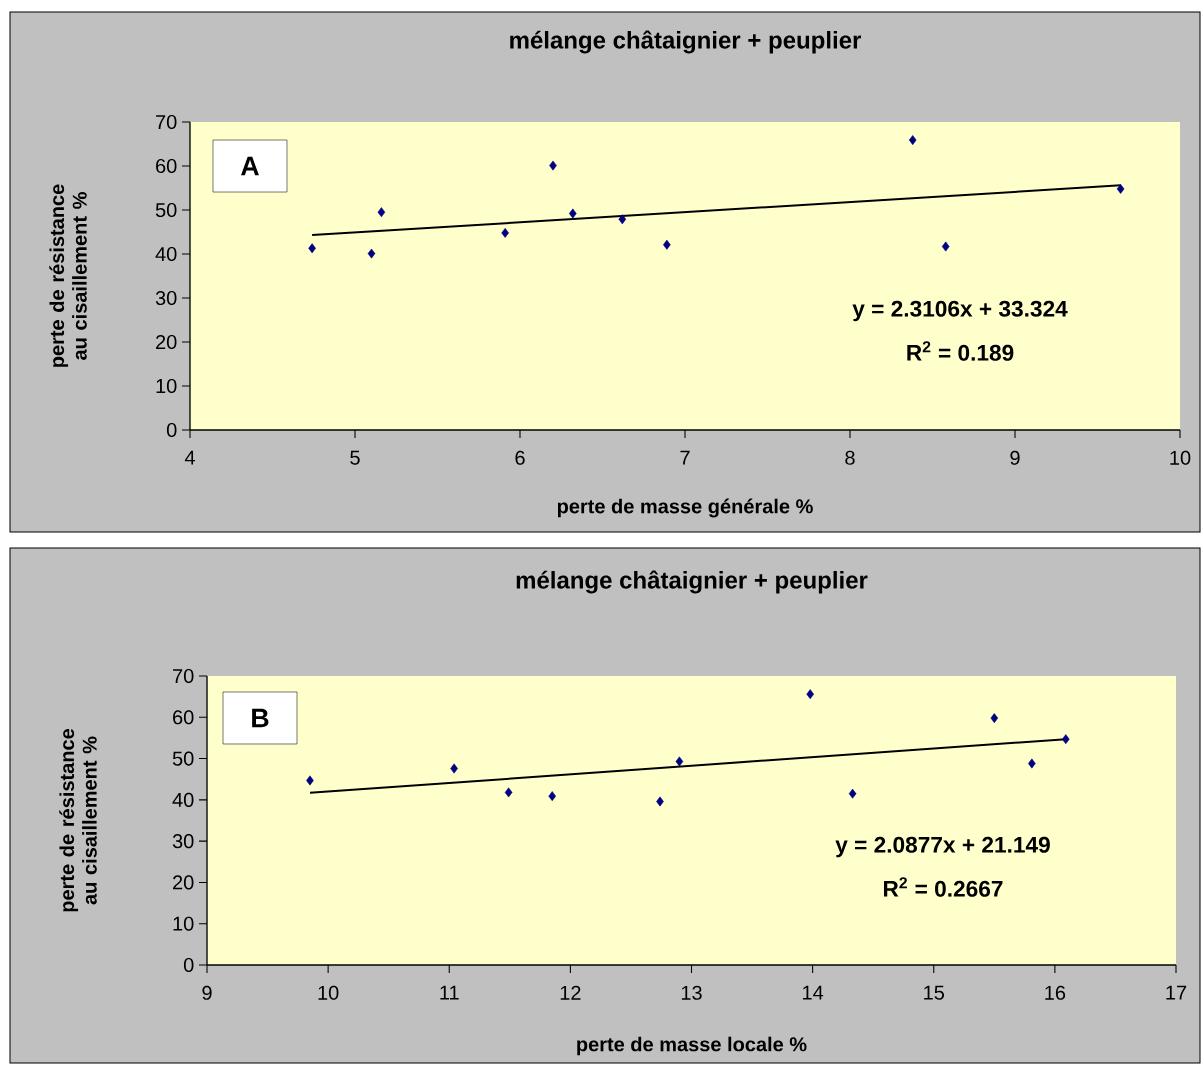 This screenshot has height=1065, width=1202. I want to click on annotation: B, so click(260, 718).